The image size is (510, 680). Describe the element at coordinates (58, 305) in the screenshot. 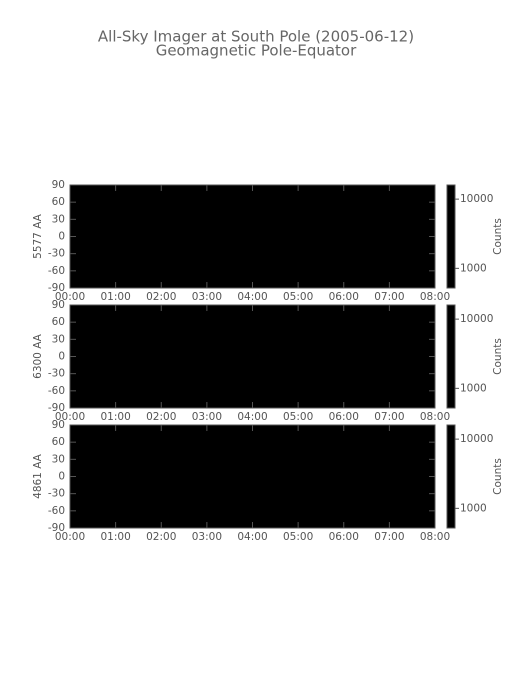

I see `y-tick-label: 90` at that location.